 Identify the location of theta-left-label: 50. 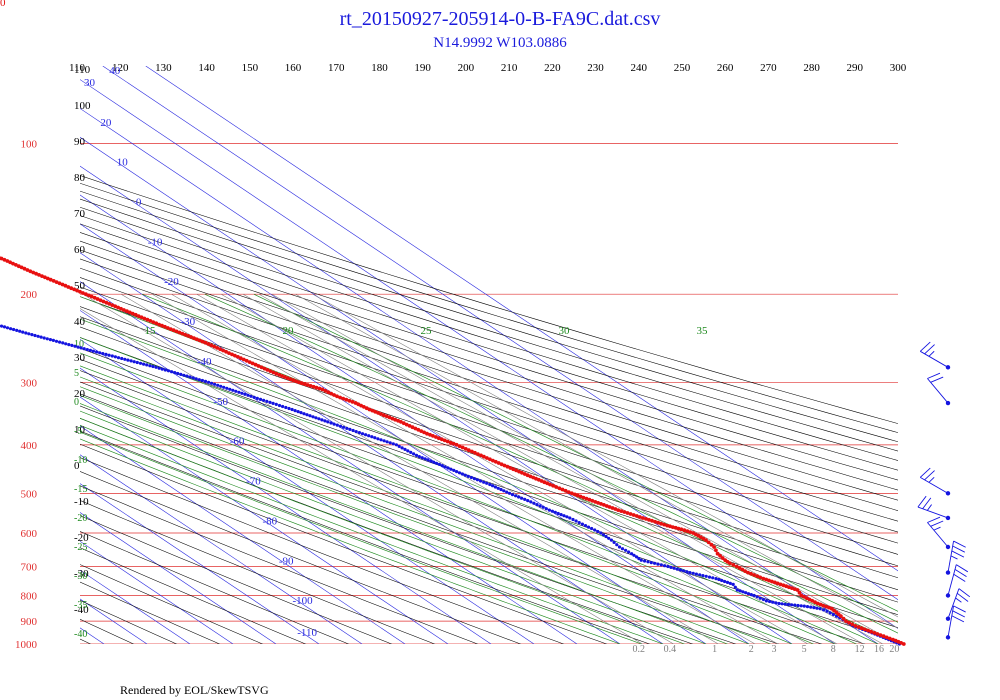
(80, 286).